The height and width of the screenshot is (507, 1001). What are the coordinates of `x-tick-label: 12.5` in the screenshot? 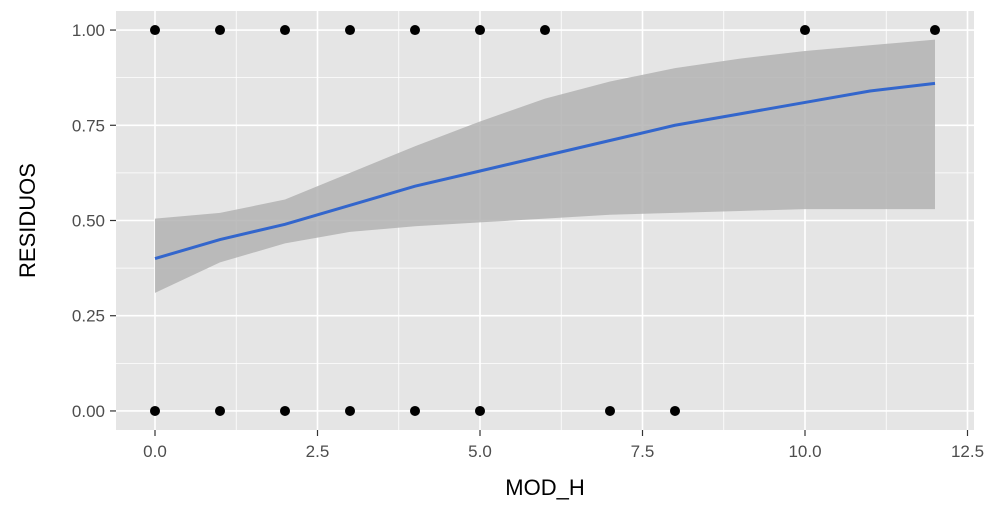 It's located at (967, 451).